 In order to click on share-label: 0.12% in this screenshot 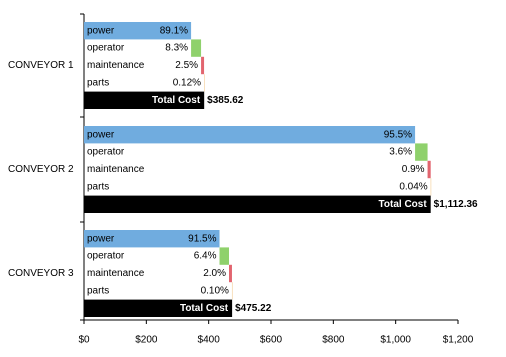, I will do `click(187, 83)`.